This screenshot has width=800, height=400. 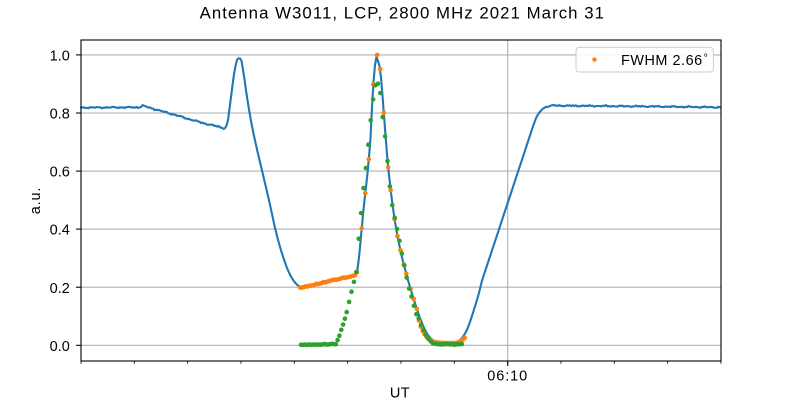 What do you see at coordinates (400, 393) in the screenshot?
I see `svg-text: UT` at bounding box center [400, 393].